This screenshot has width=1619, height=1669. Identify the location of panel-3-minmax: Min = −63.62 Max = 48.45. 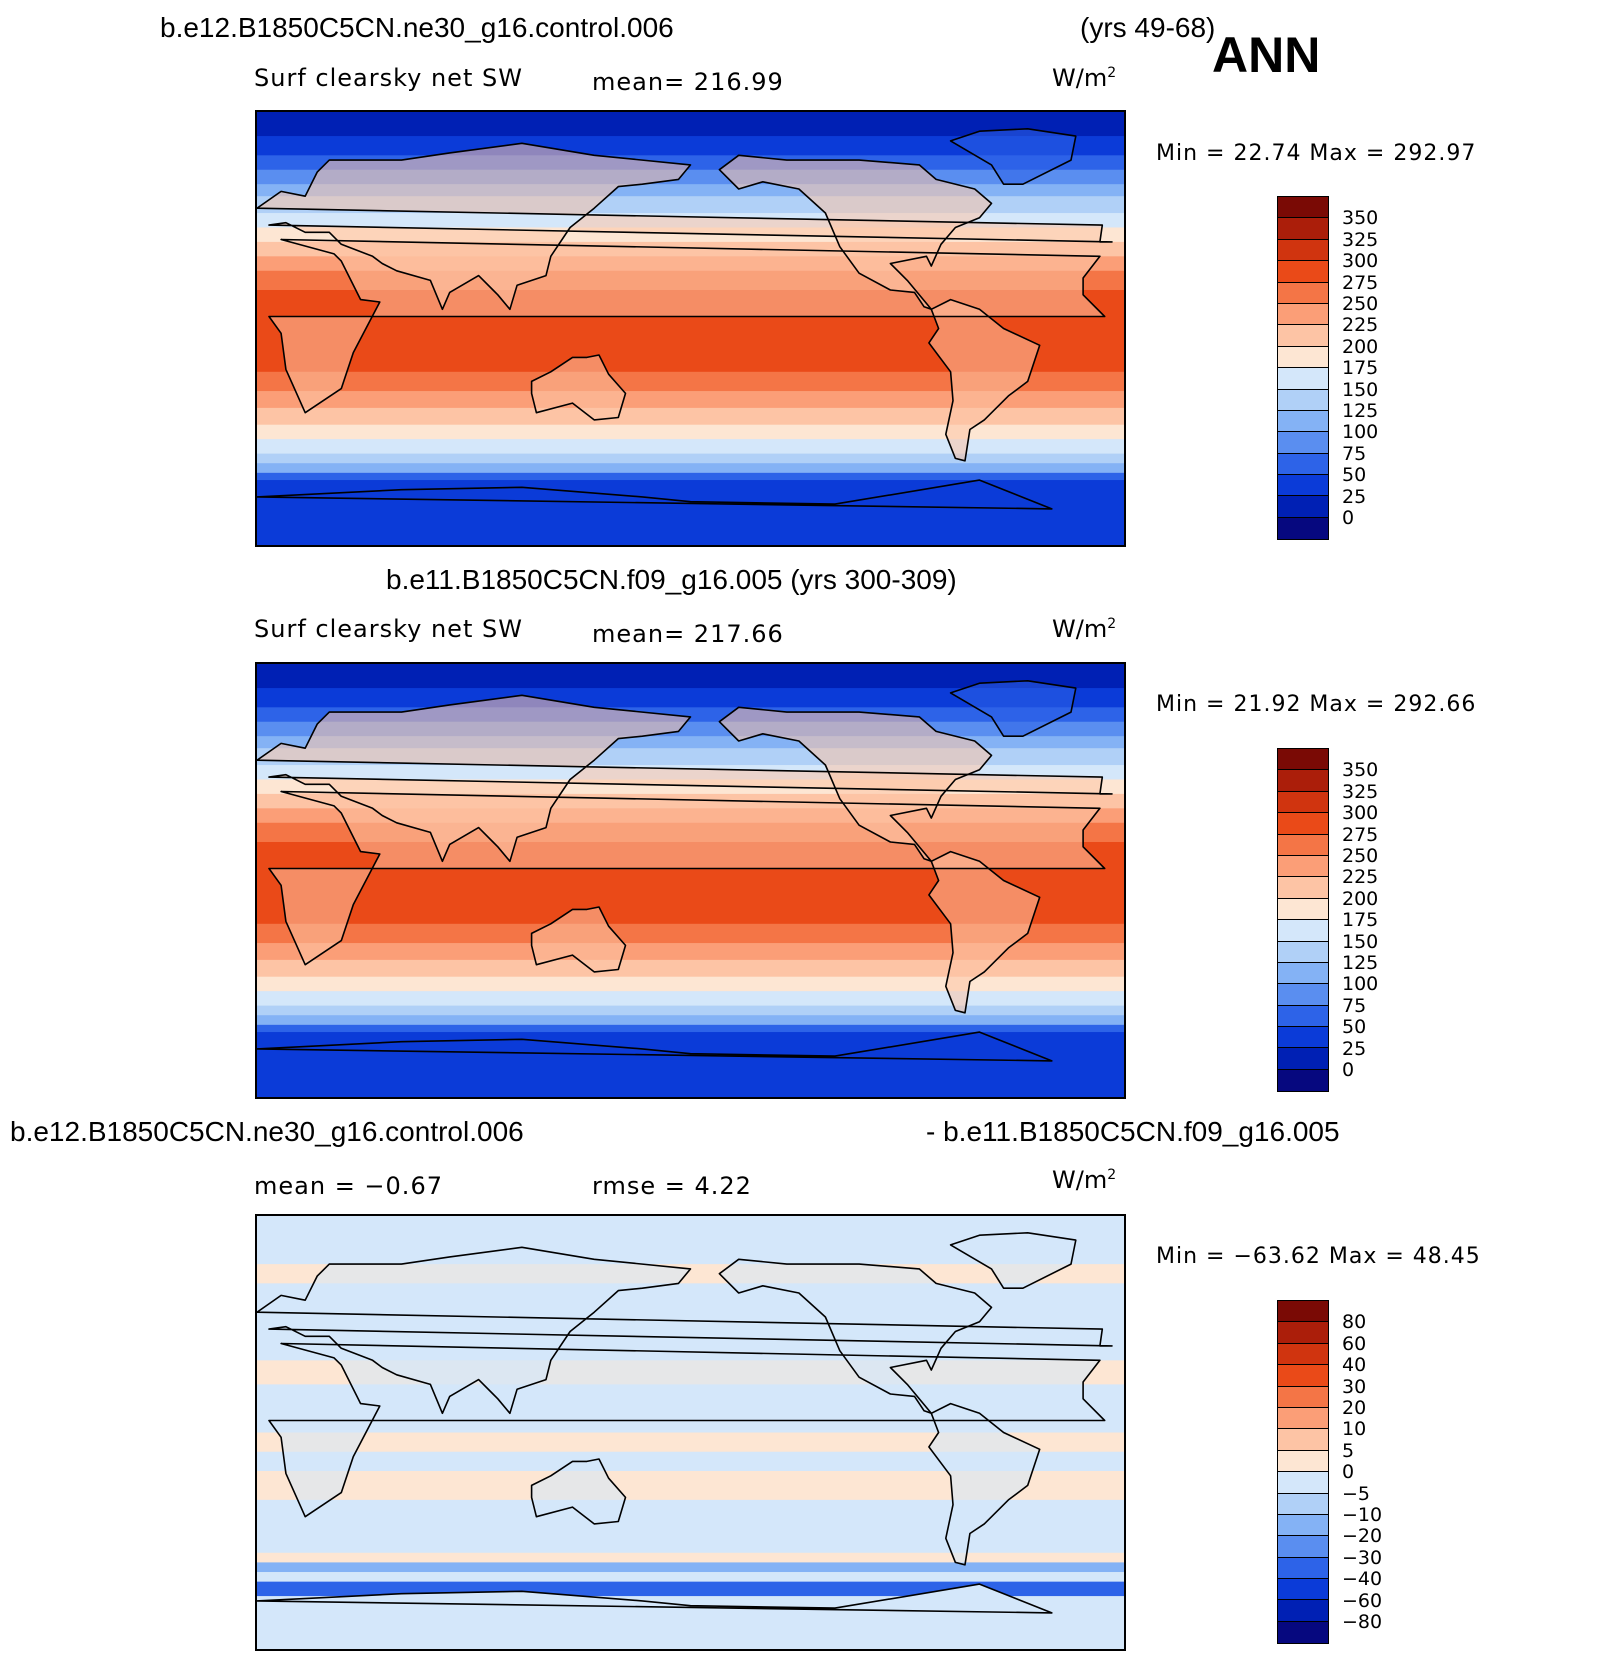
(1318, 1256).